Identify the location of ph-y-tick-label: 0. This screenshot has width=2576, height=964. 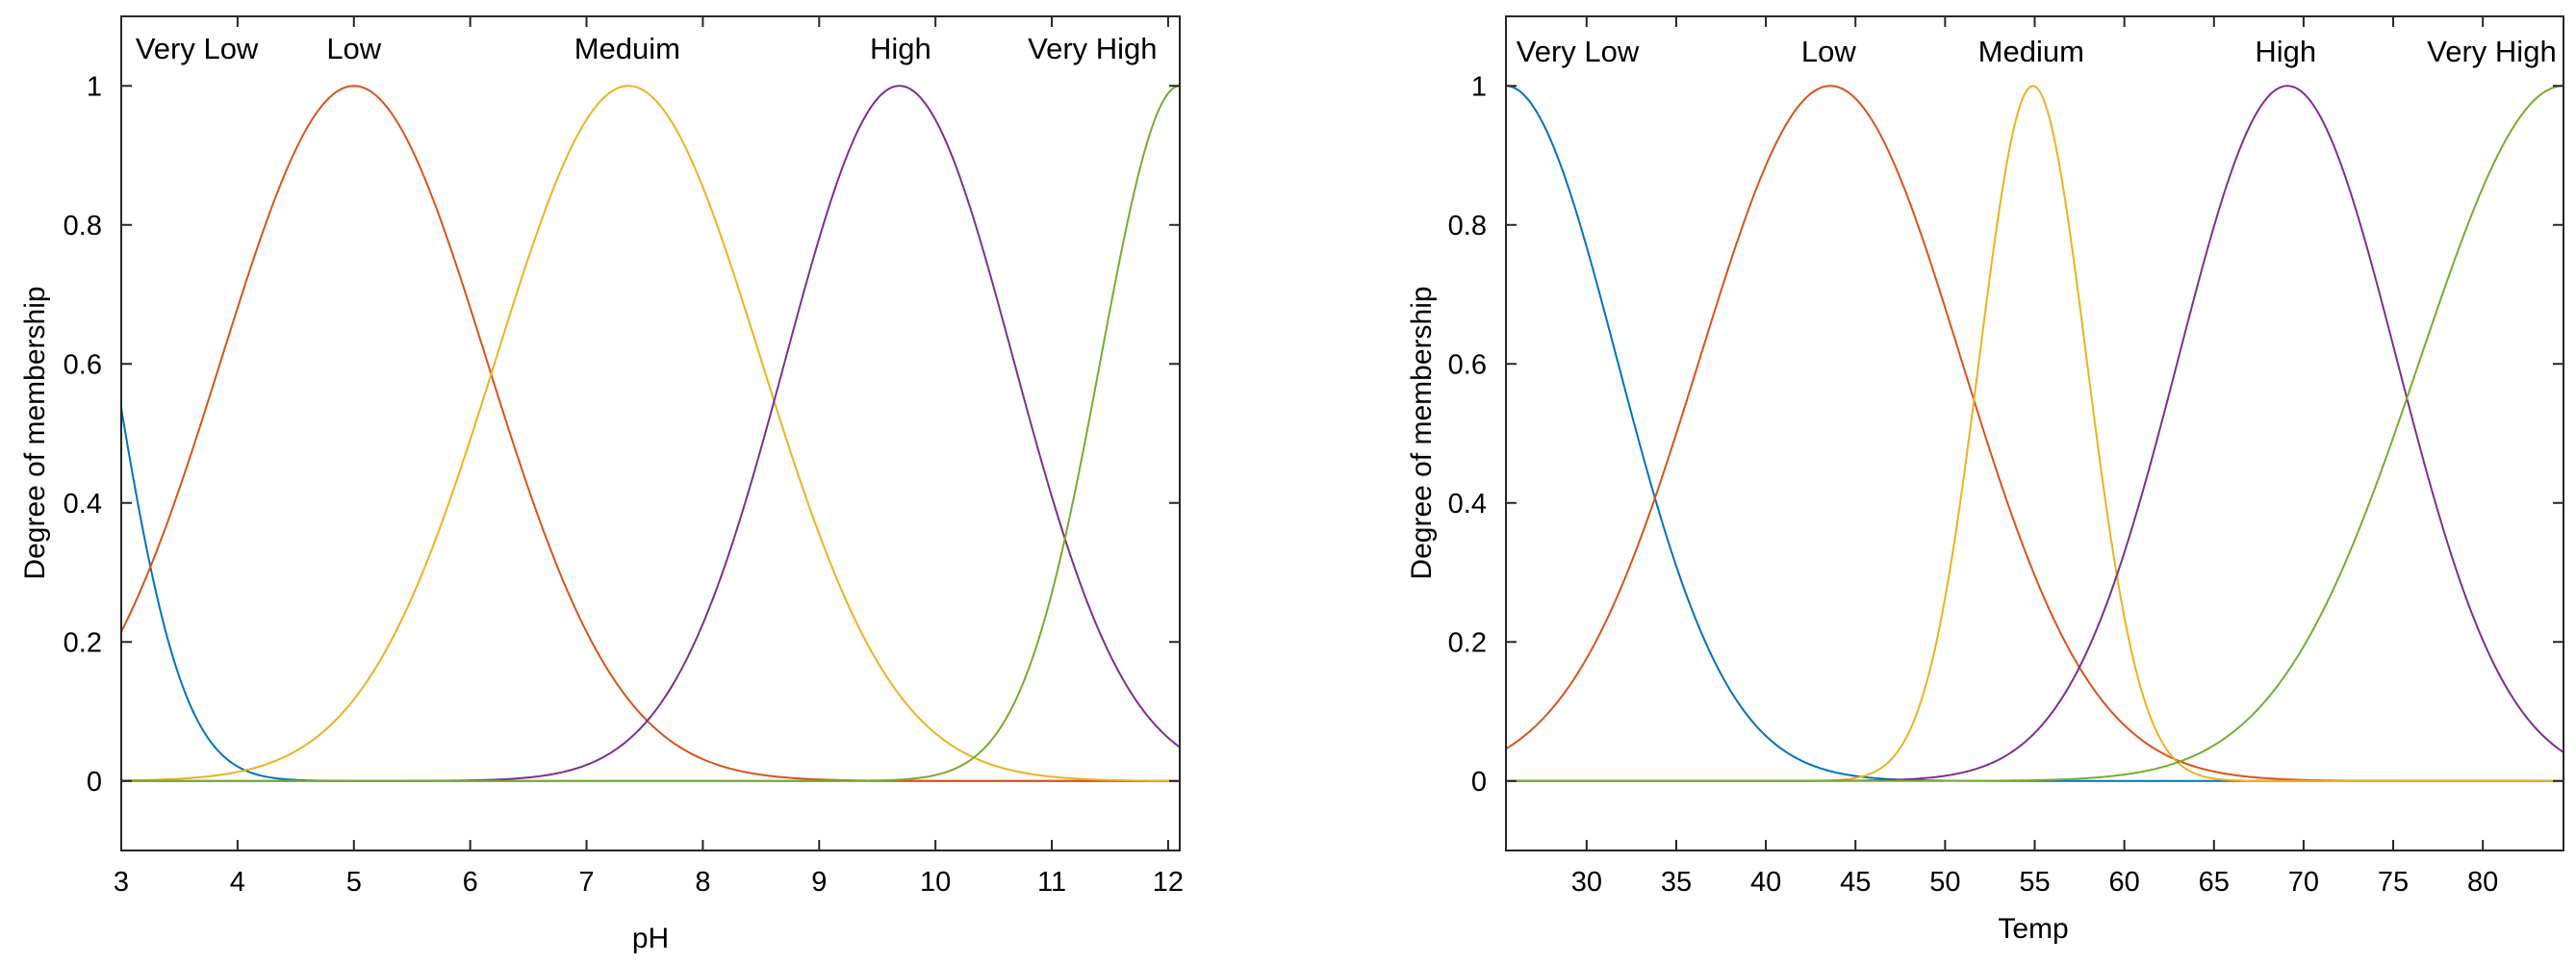
(94, 782).